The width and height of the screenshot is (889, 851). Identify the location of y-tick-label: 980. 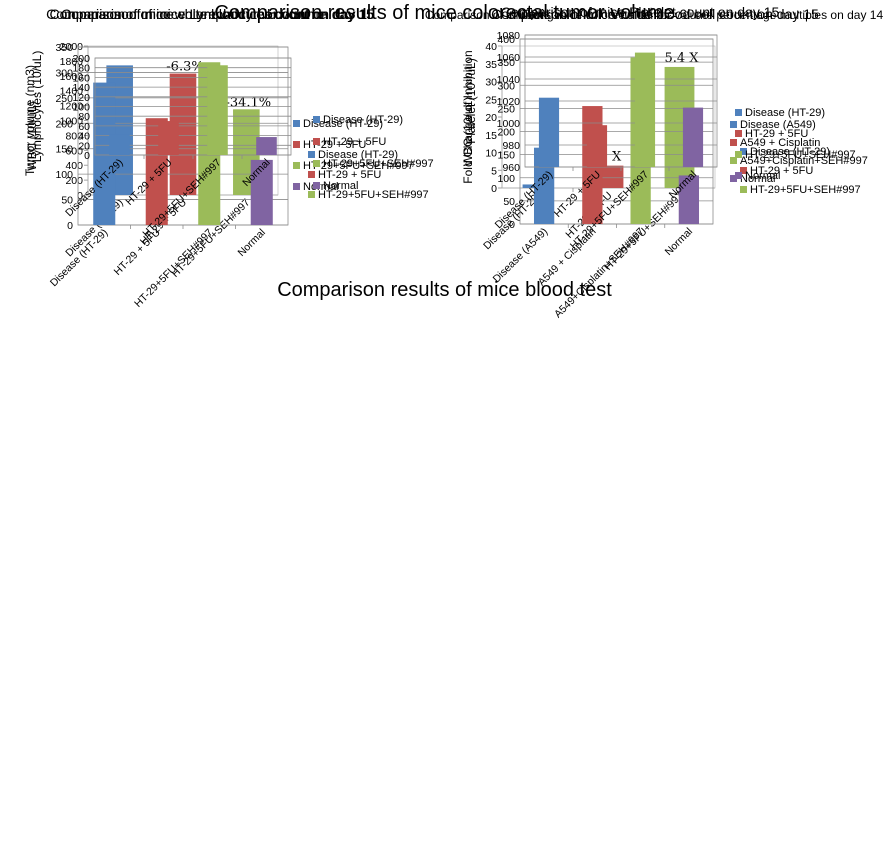
(511, 146).